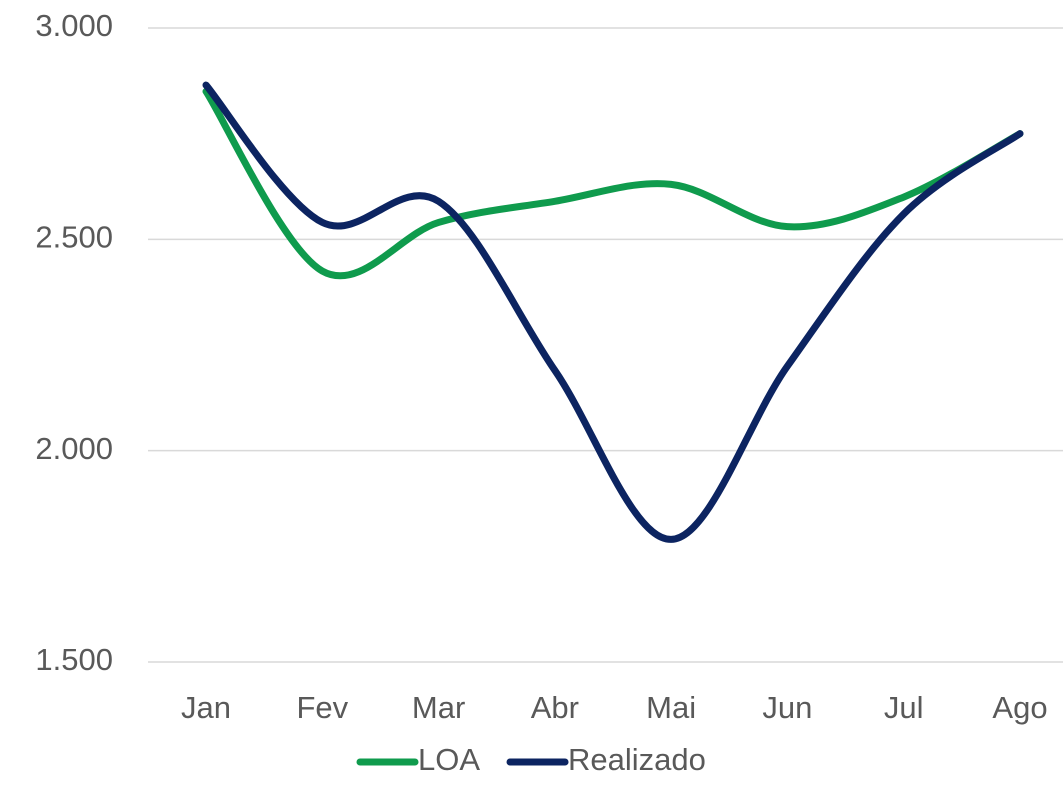  Describe the element at coordinates (449, 759) in the screenshot. I see `legend-label: LOA` at that location.